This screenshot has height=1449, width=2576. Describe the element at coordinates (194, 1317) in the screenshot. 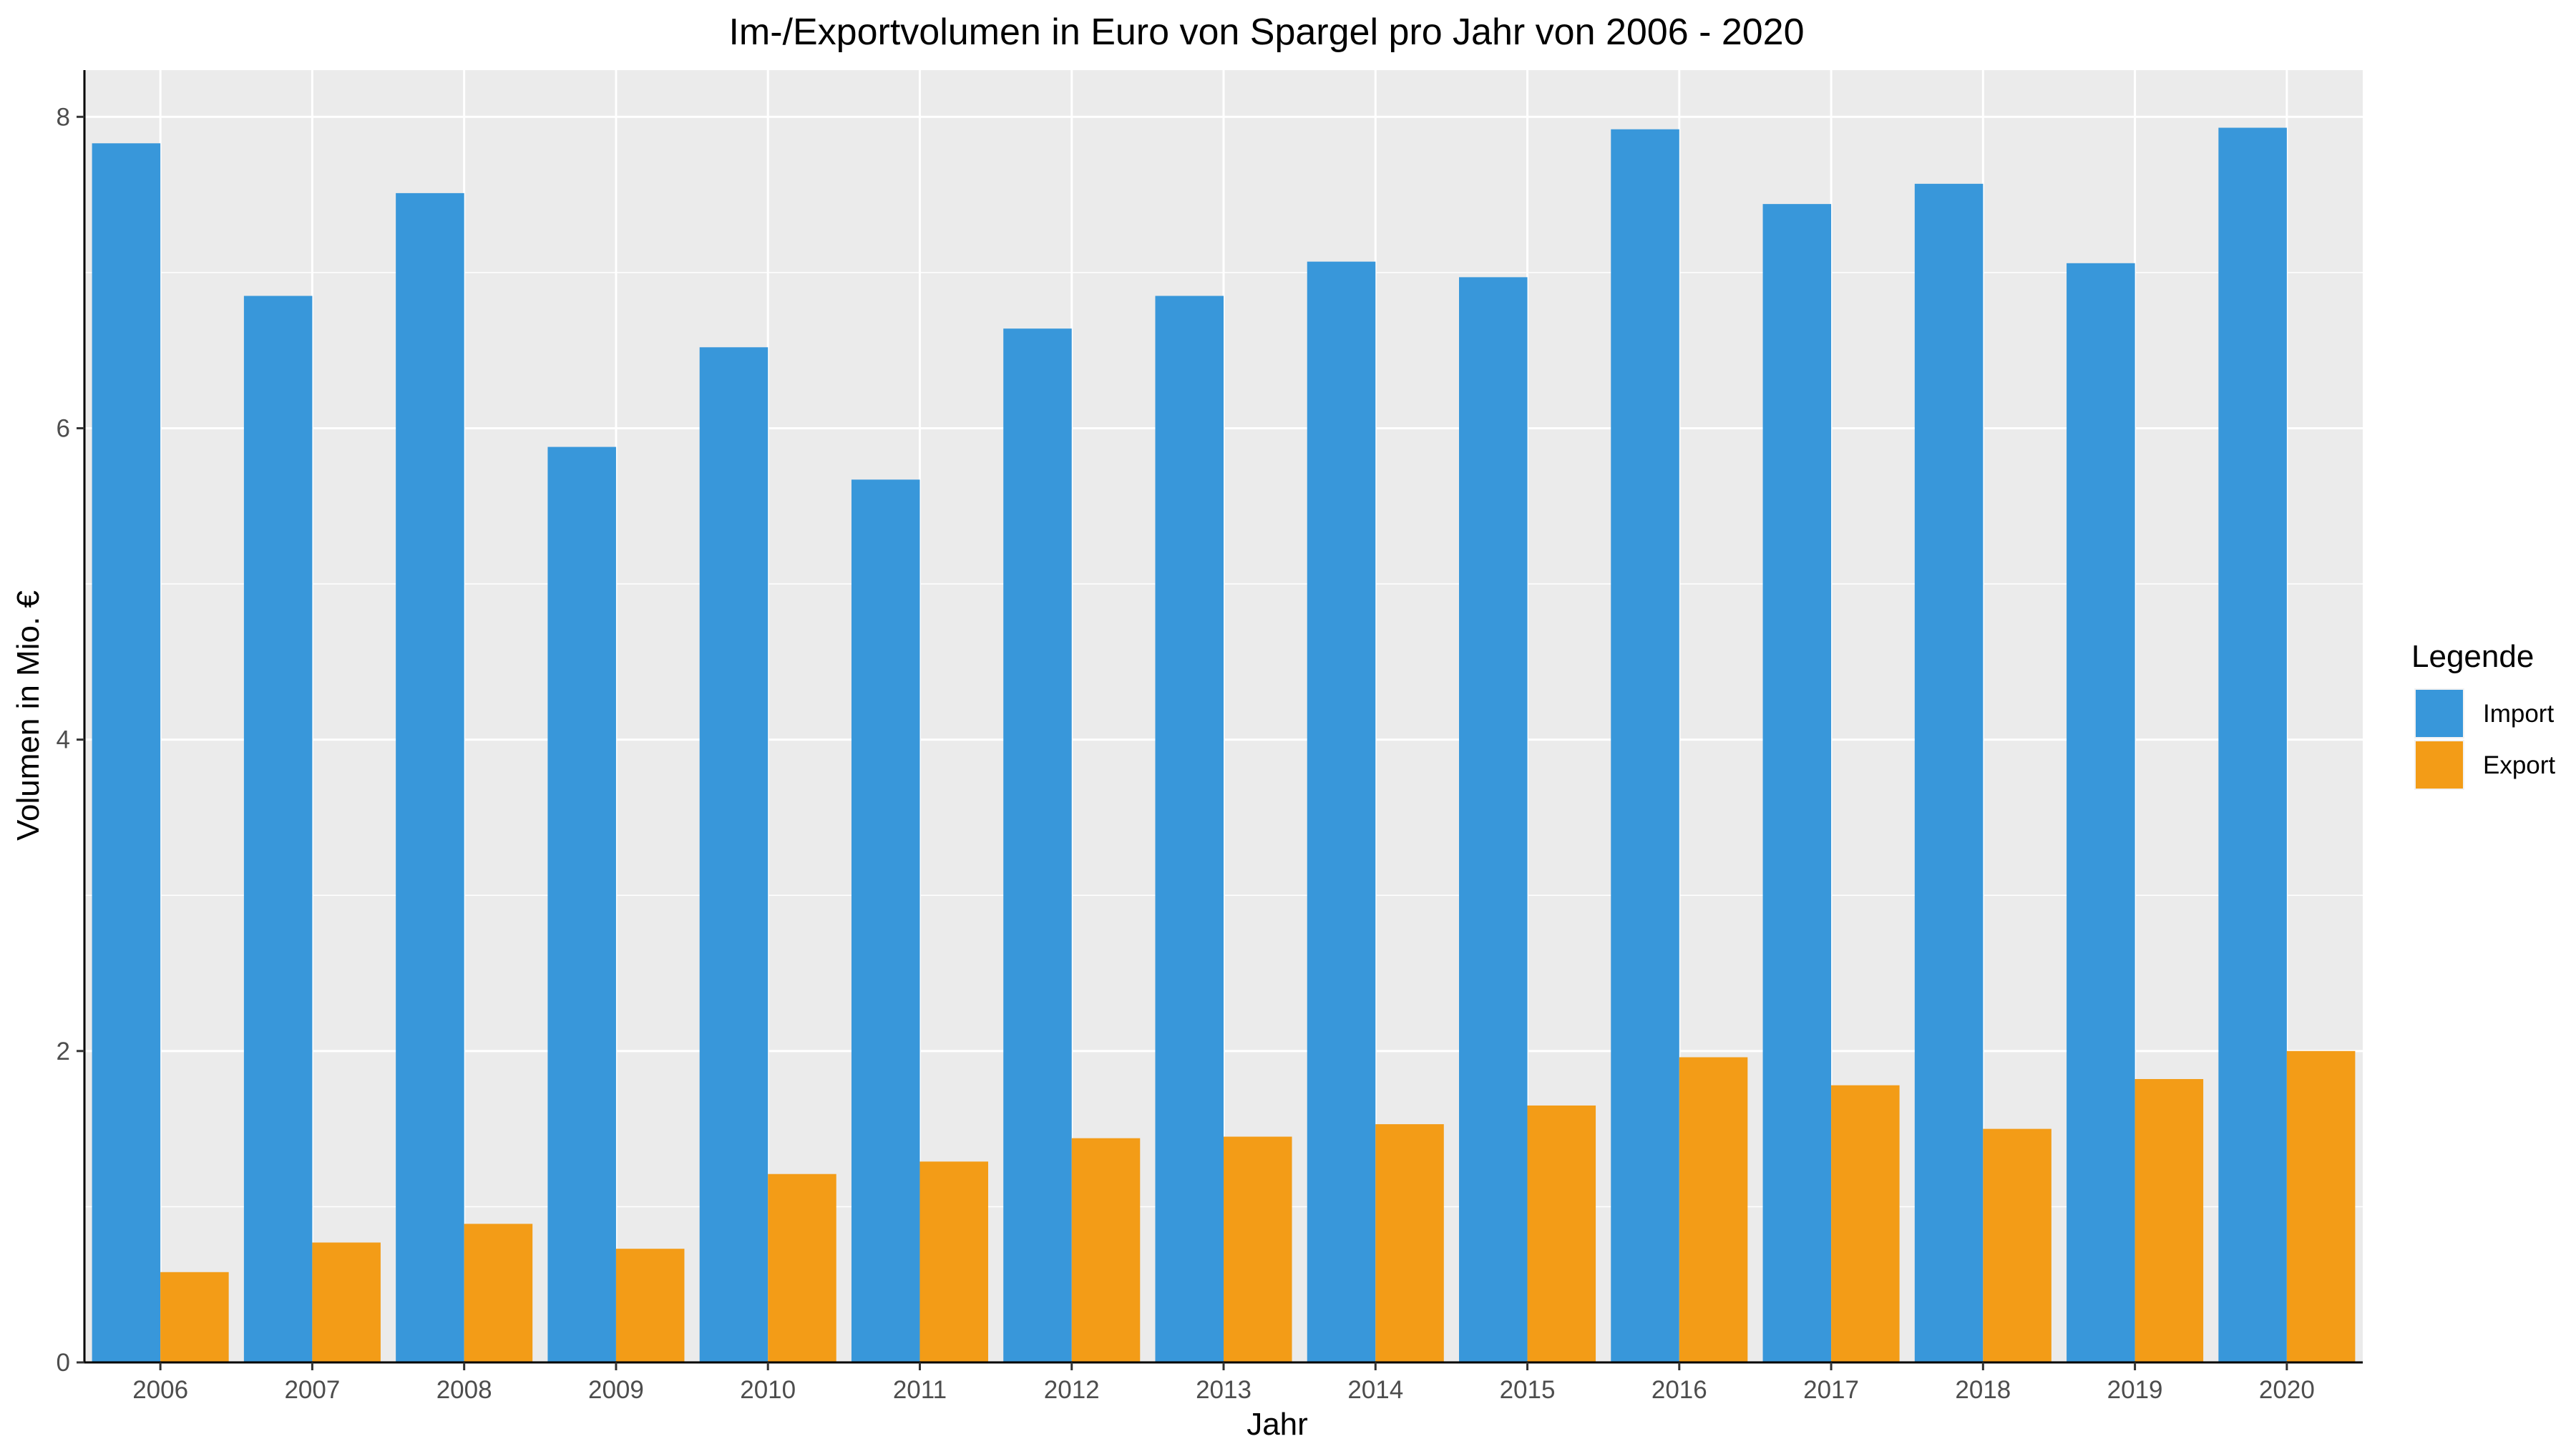

I see `bar-export-2006` at that location.